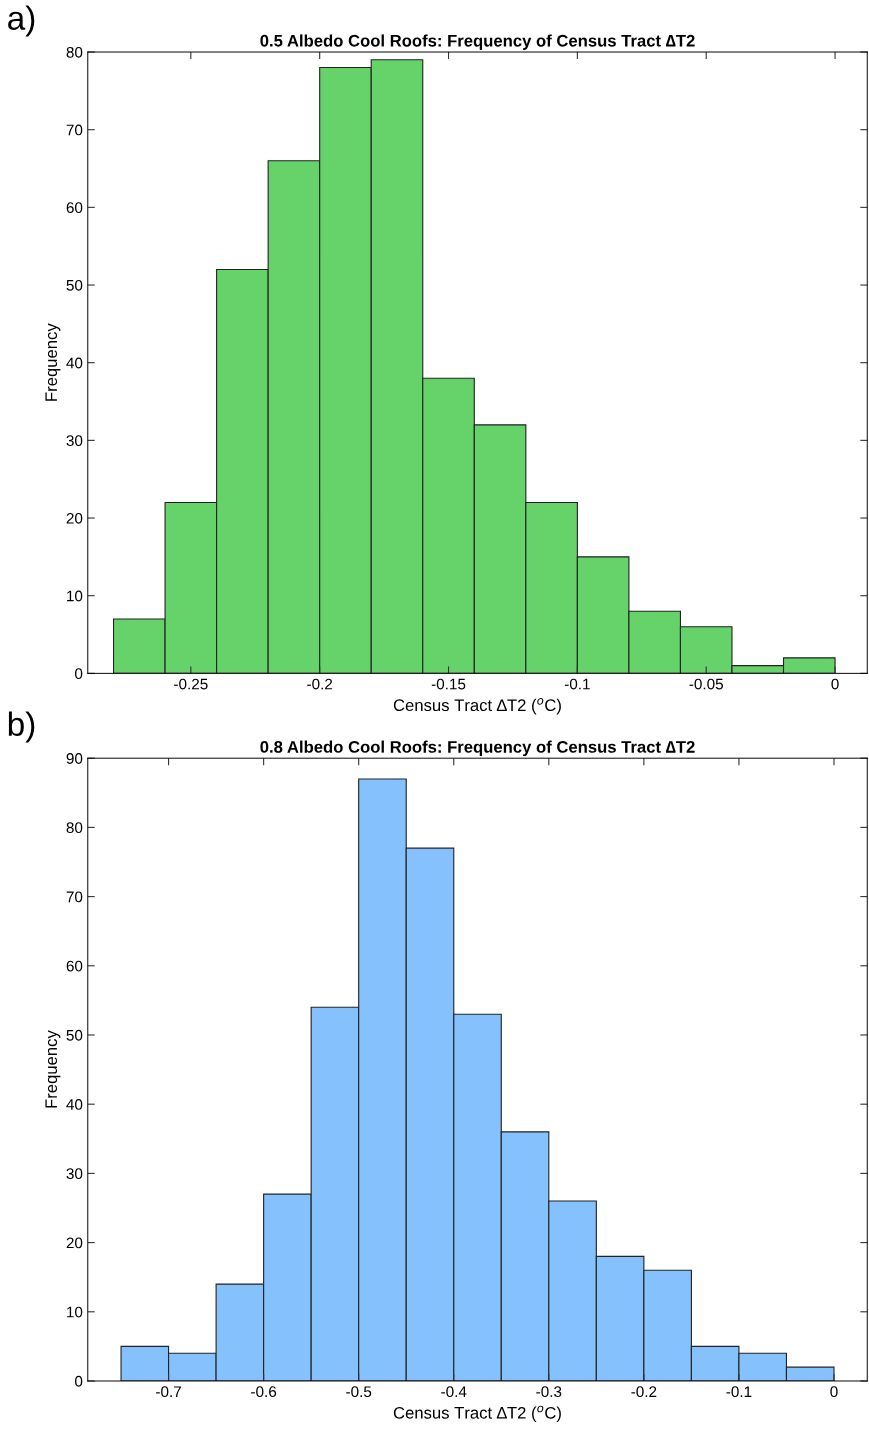  Describe the element at coordinates (549, 1392) in the screenshot. I see `x-tick-label: -0.3` at that location.